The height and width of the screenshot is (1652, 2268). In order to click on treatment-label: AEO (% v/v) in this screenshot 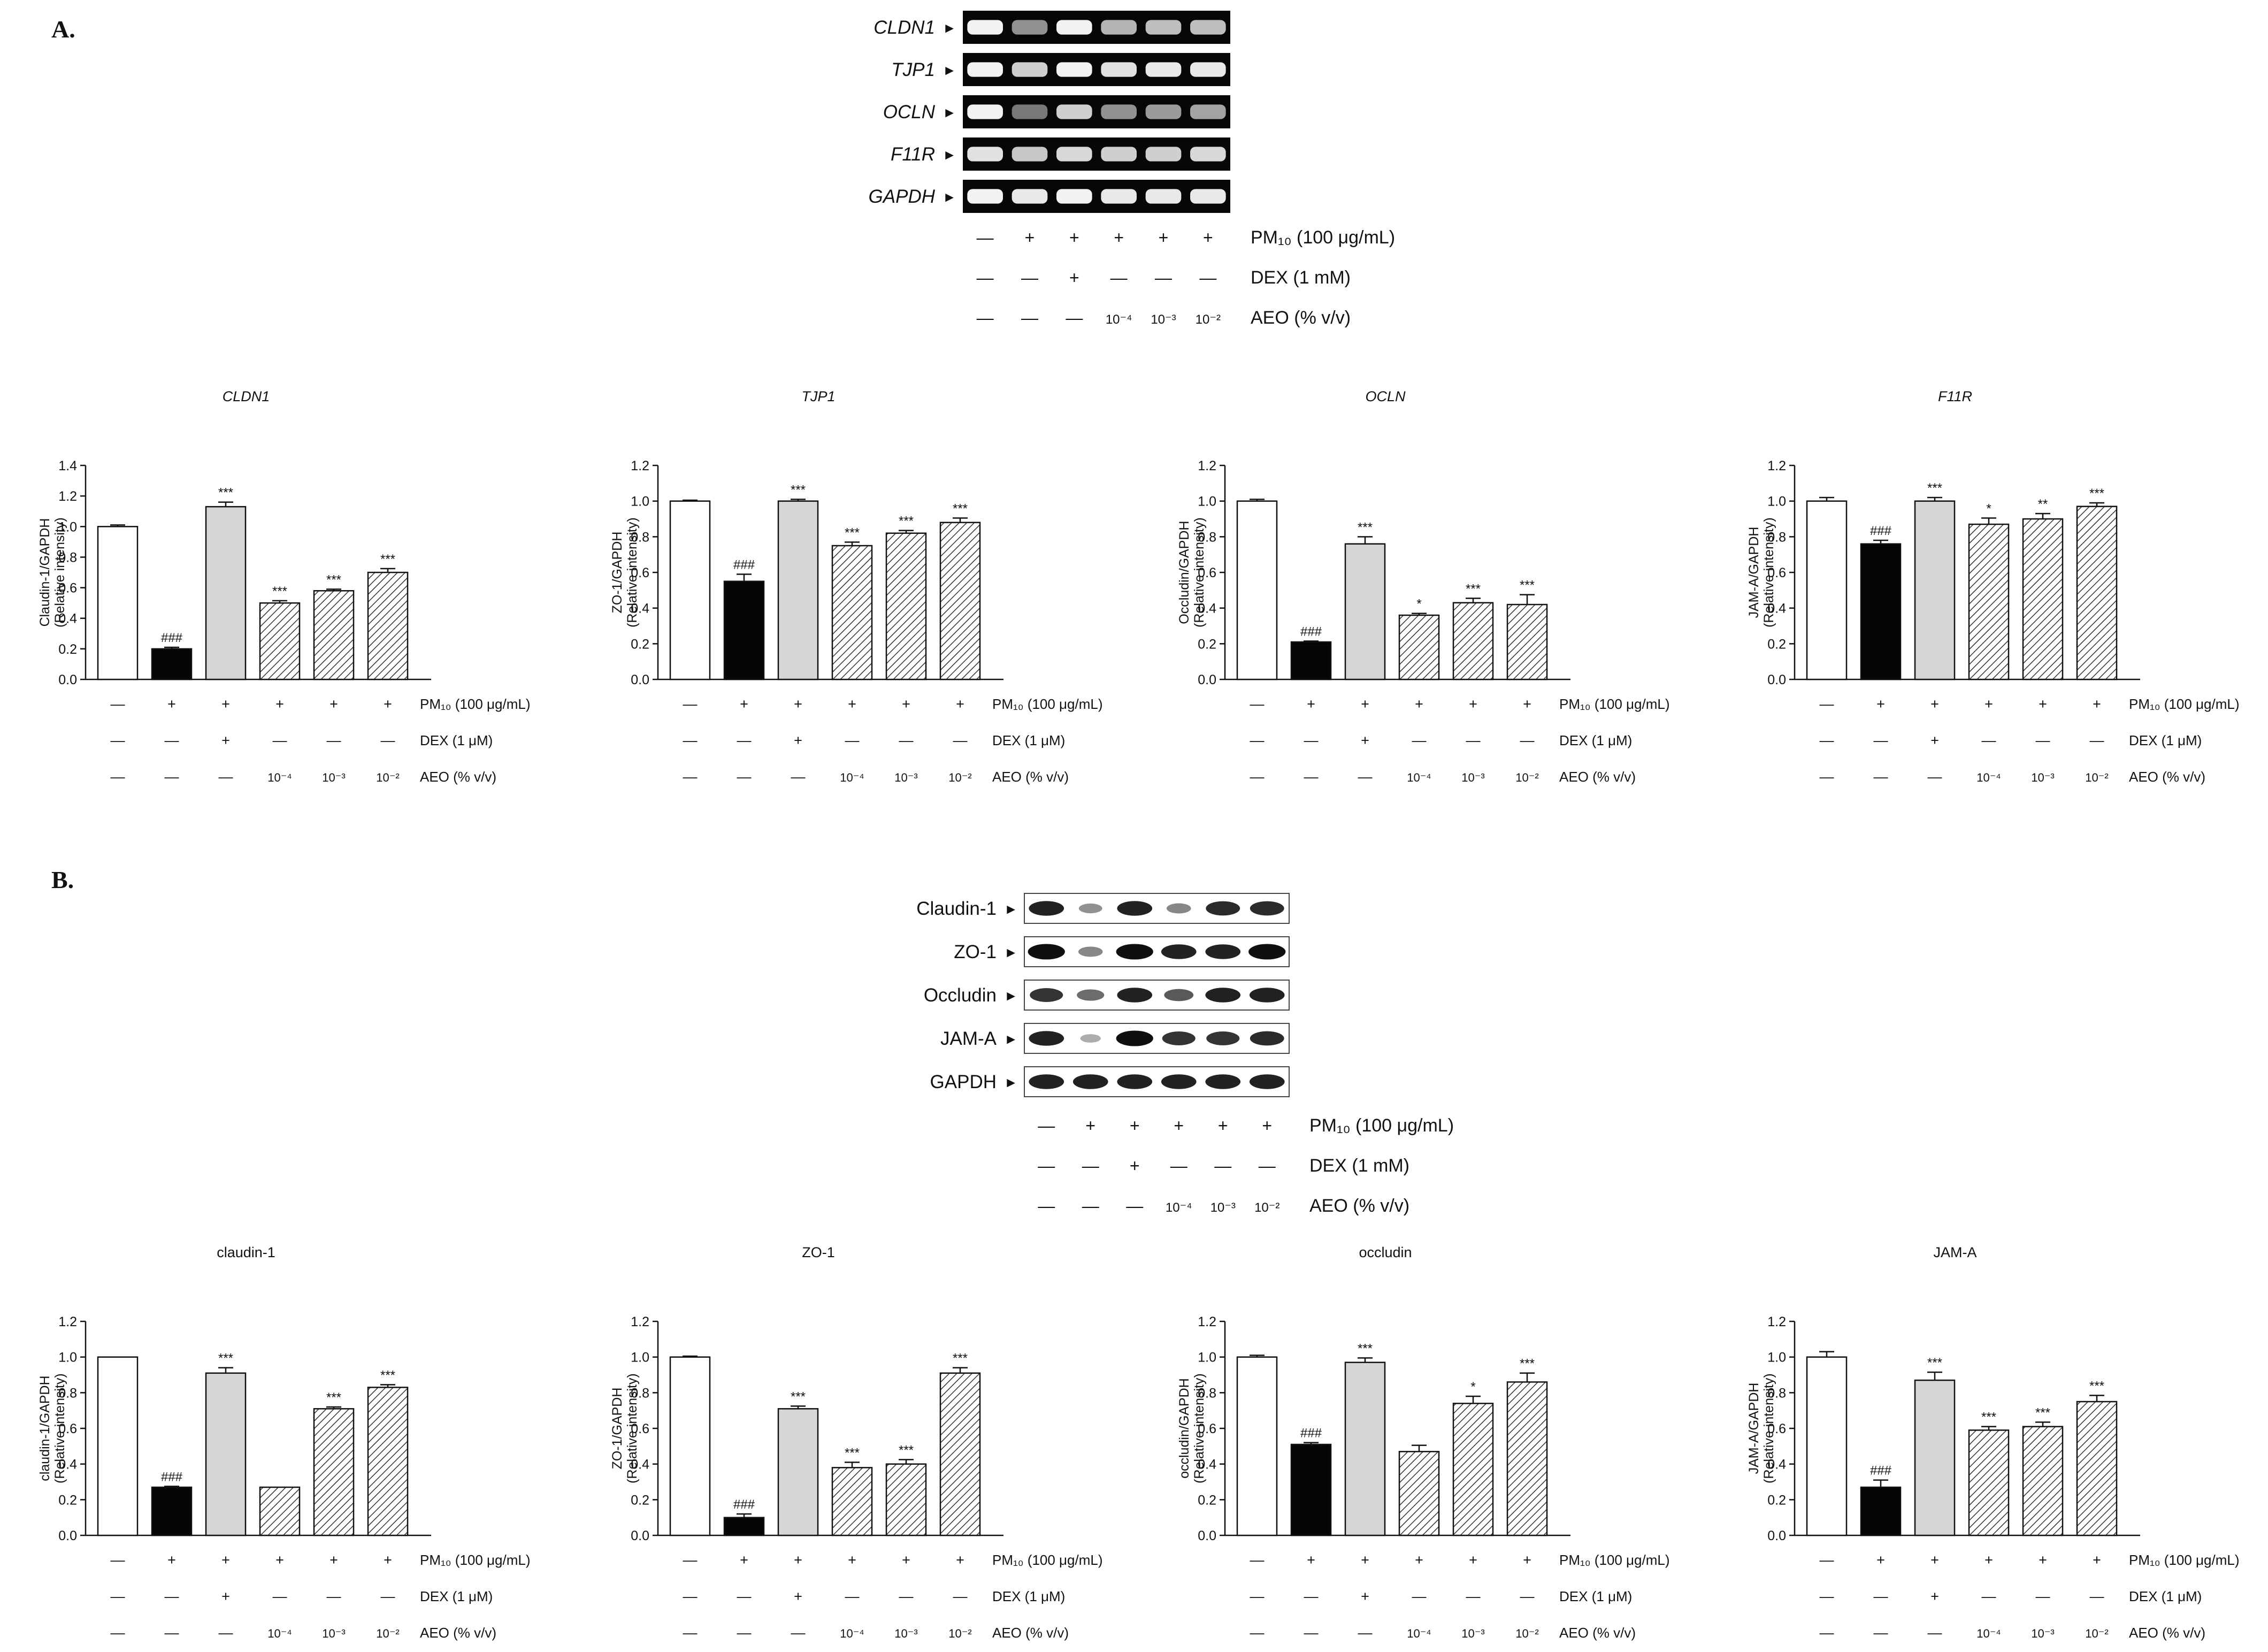, I will do `click(1597, 1633)`.